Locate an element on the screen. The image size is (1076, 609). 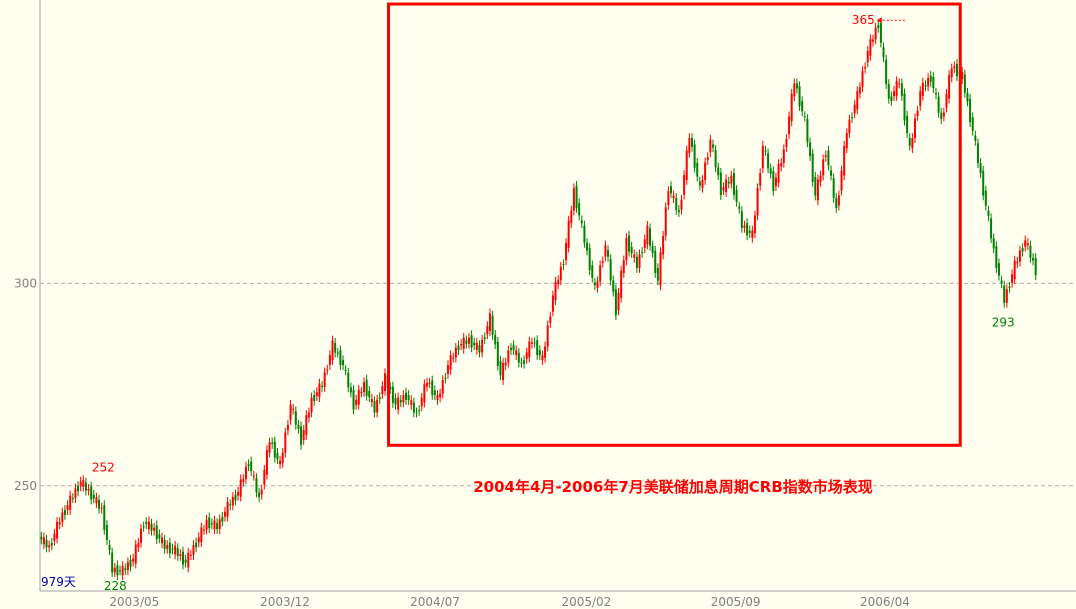
x-tick-label: 2006/04 is located at coordinates (885, 602).